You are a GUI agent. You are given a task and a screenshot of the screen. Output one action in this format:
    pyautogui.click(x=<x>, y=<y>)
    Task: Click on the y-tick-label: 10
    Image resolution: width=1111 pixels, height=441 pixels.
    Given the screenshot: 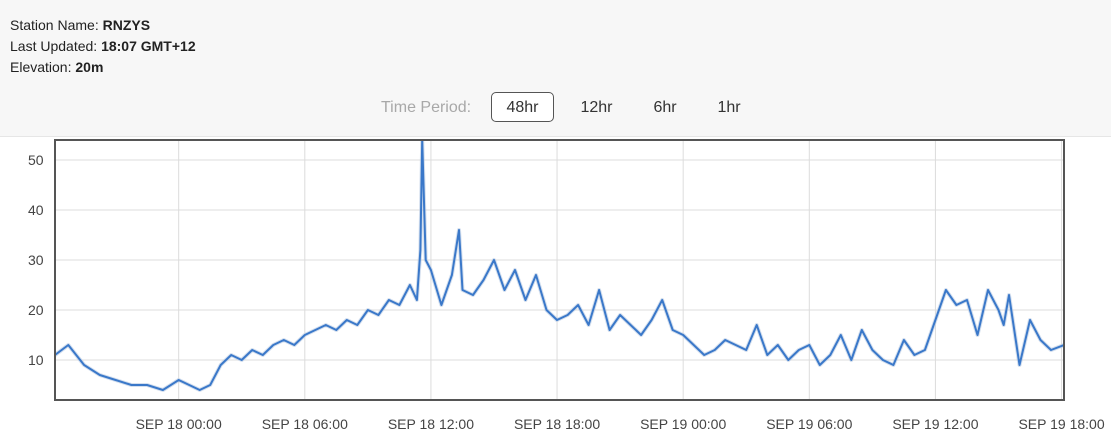 What is the action you would take?
    pyautogui.click(x=36, y=360)
    